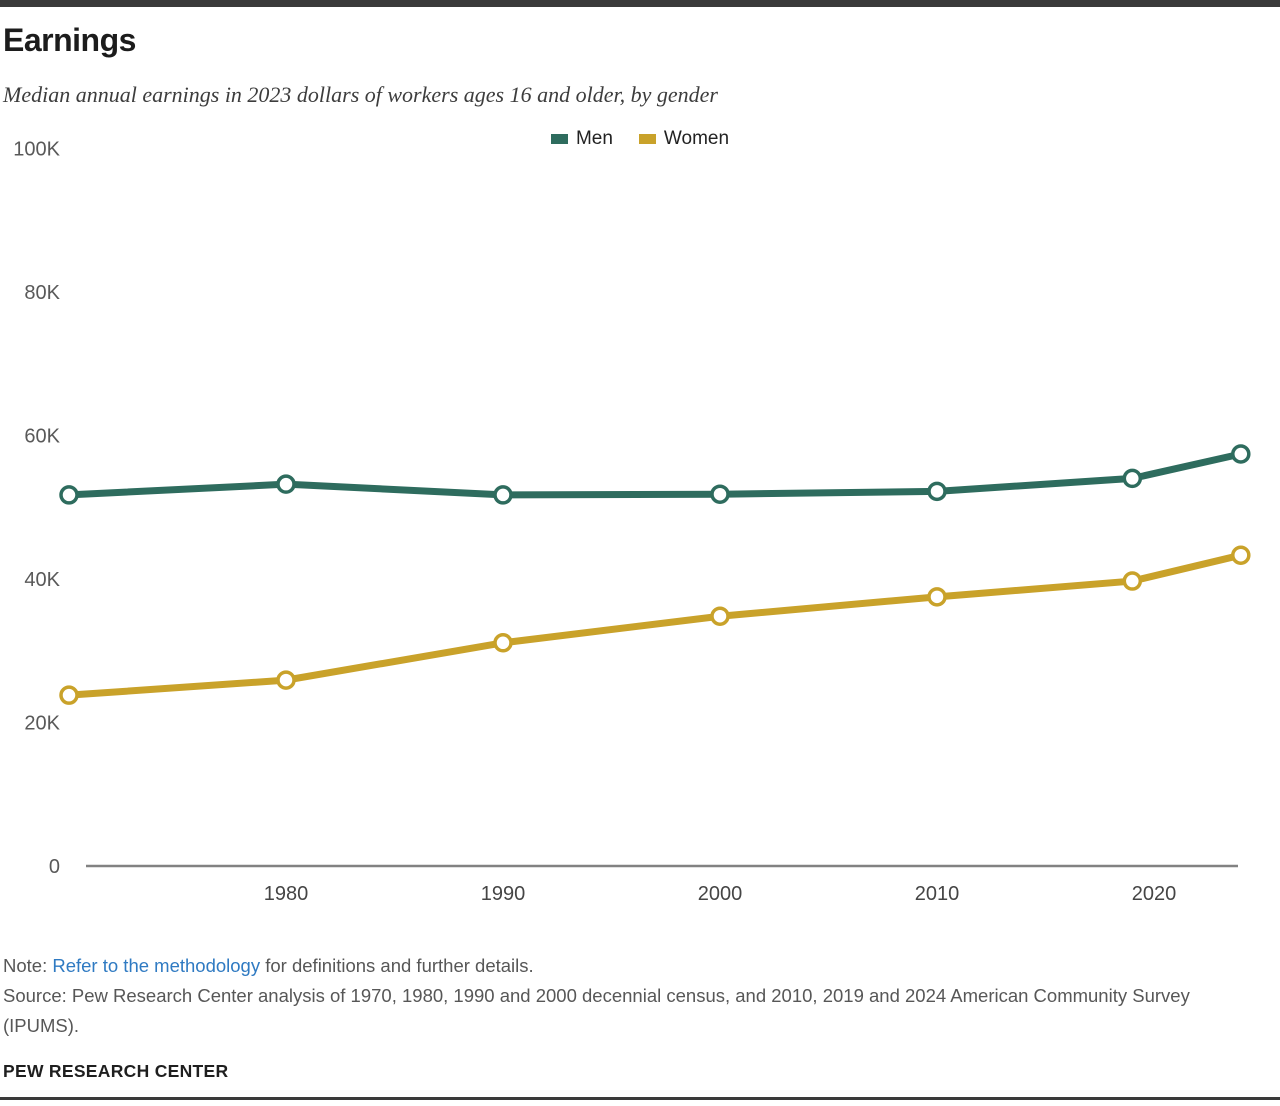 This screenshot has height=1106, width=1280. Describe the element at coordinates (640, 3) in the screenshot. I see `top-border-bar` at that location.